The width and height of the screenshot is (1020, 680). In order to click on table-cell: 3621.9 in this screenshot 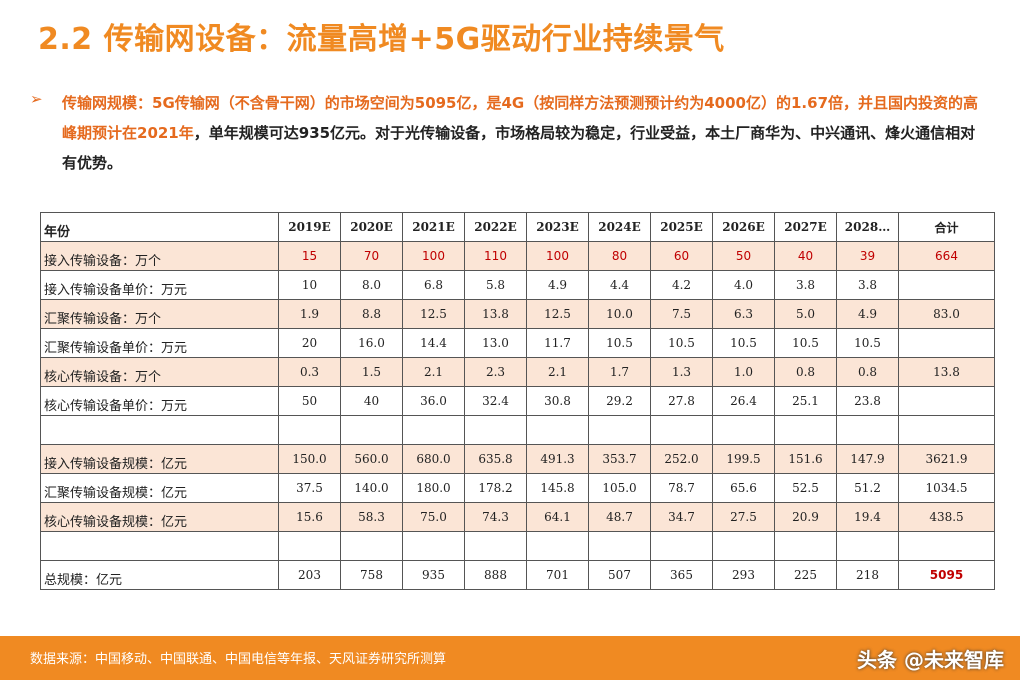, I will do `click(946, 459)`.